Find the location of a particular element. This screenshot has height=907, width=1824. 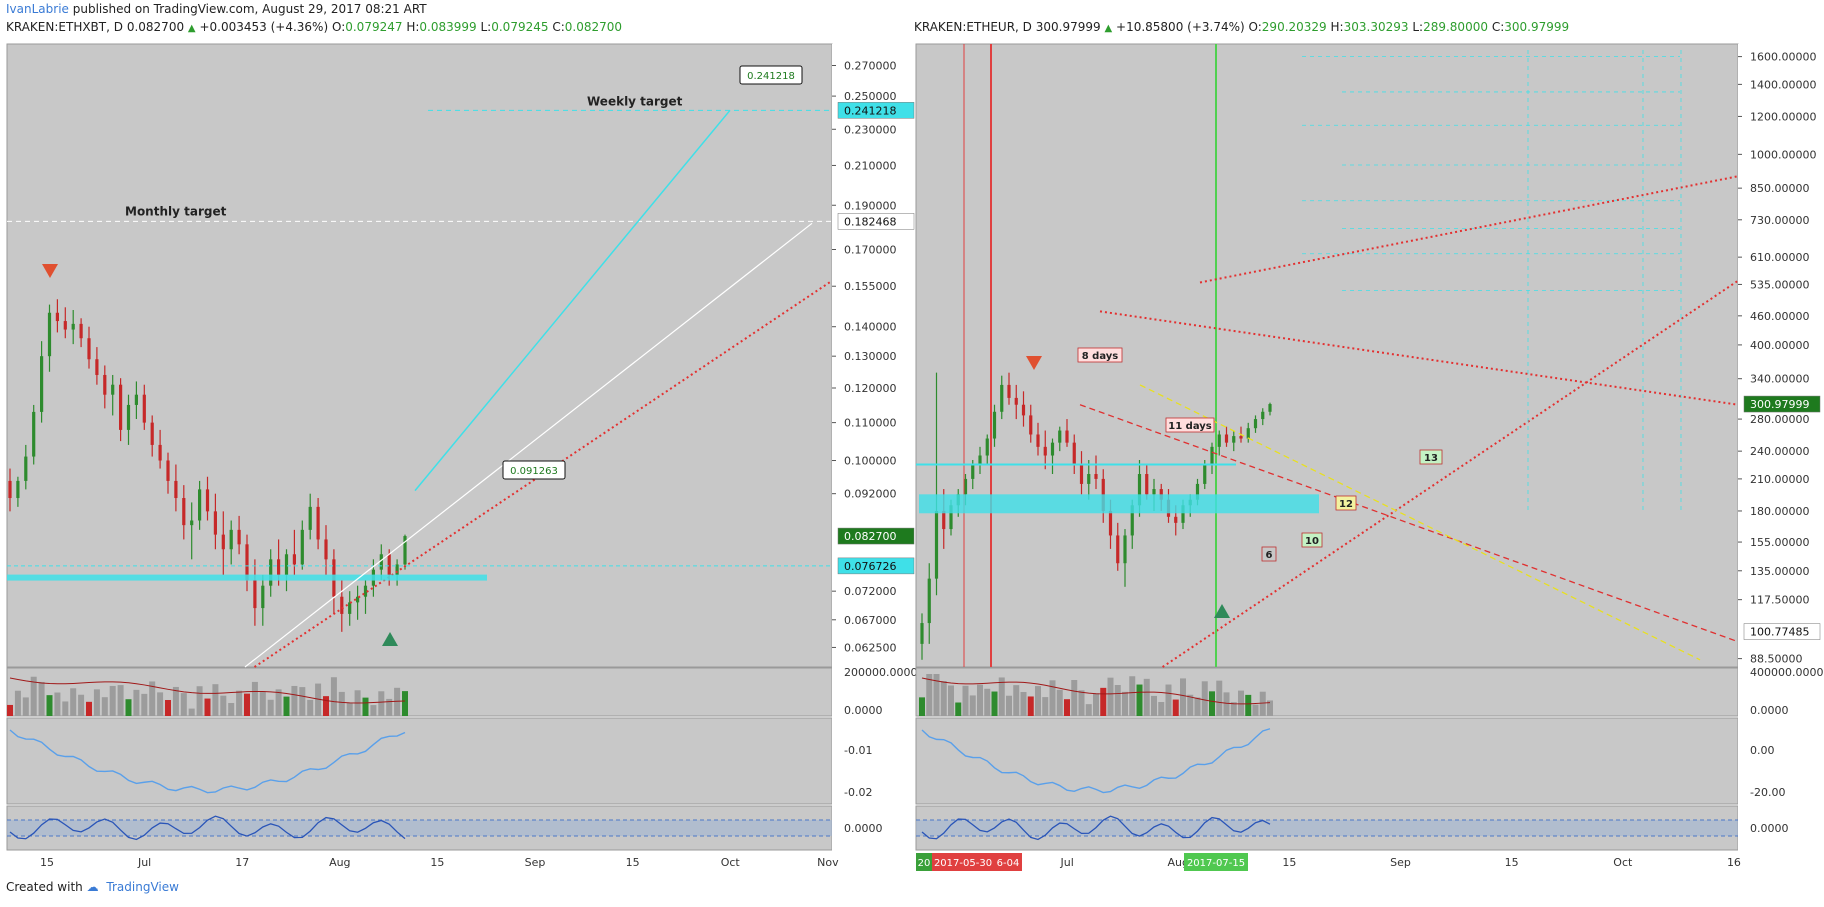

left-y-tick-label: 0.230000 is located at coordinates (870, 129).